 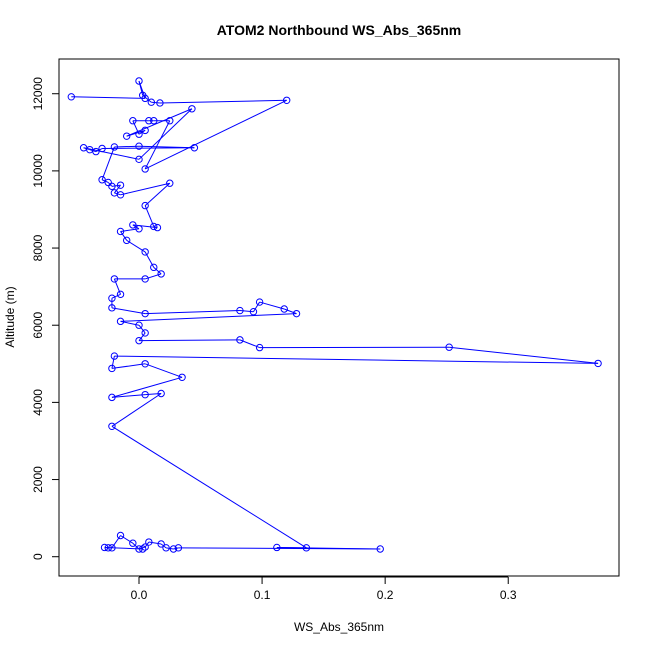 What do you see at coordinates (339, 30) in the screenshot?
I see `chart-title: ATOM2 Northbound WS_Abs_365nm` at bounding box center [339, 30].